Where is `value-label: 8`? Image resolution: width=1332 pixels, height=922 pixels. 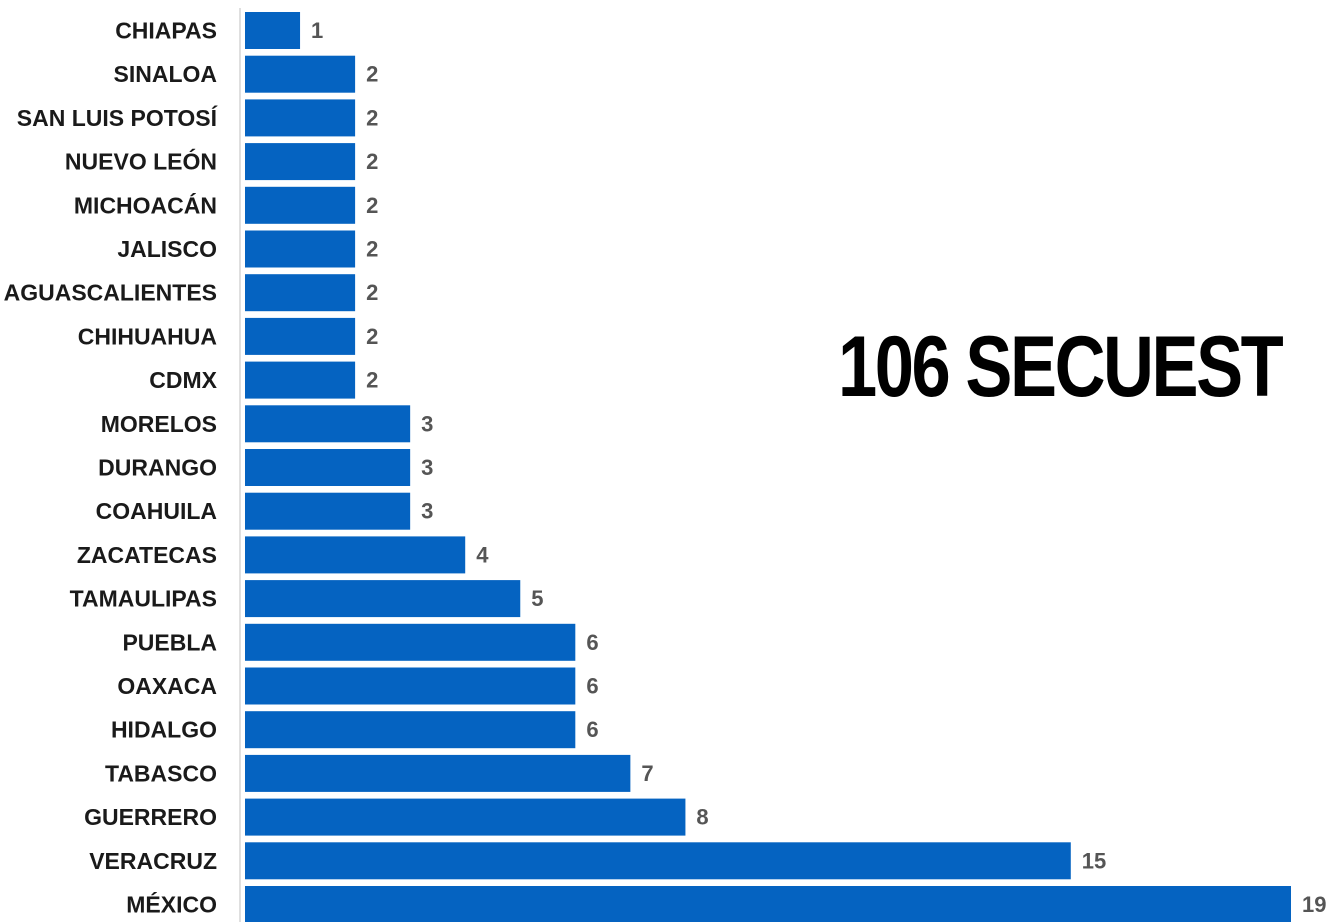
value-label: 8 is located at coordinates (702, 817).